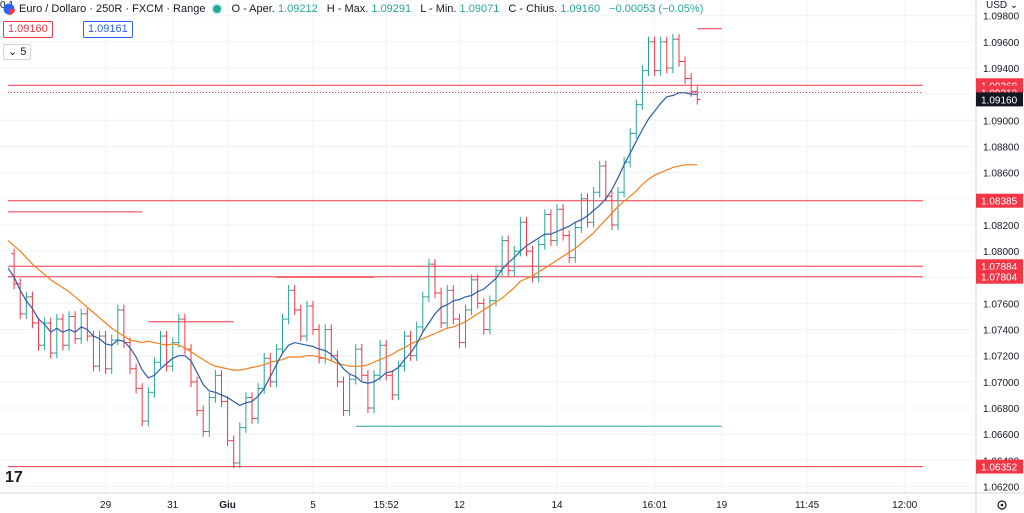  I want to click on badge-text: 1.08385, so click(999, 202).